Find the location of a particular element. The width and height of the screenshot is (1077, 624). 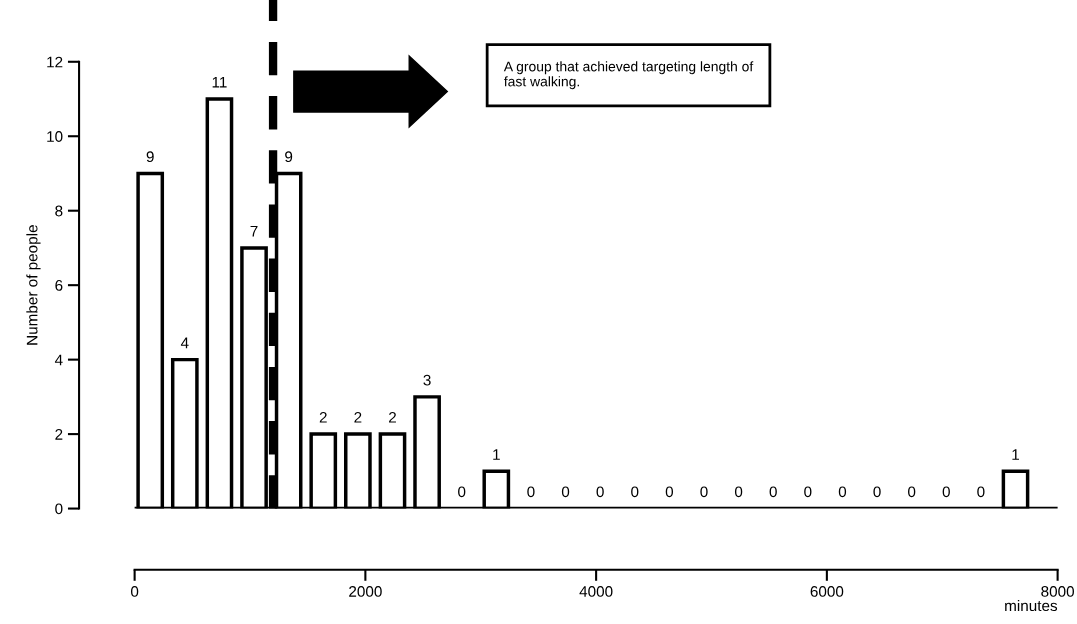

annotation: A group that achieved targeting length of fast walking. is located at coordinates (628, 75).